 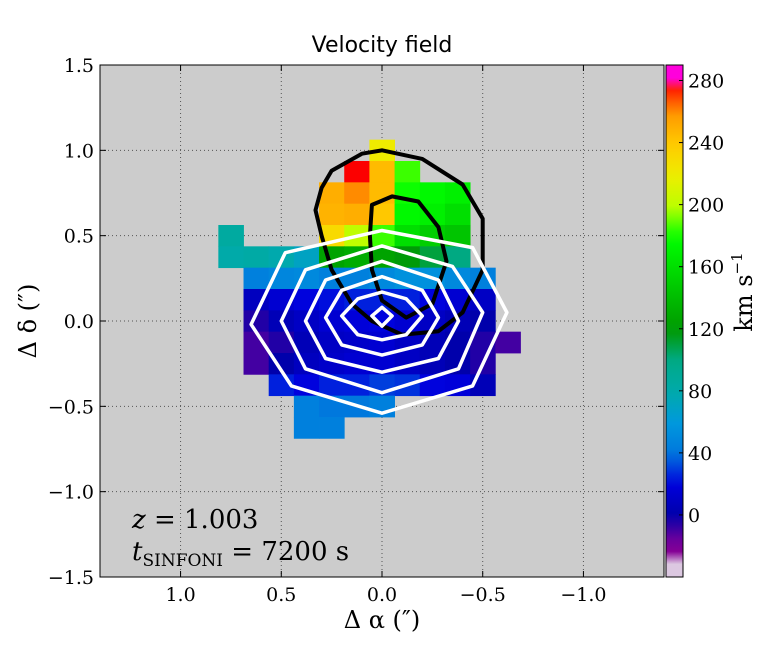 What do you see at coordinates (700, 454) in the screenshot?
I see `colorbar-tick-label-6: 40` at bounding box center [700, 454].